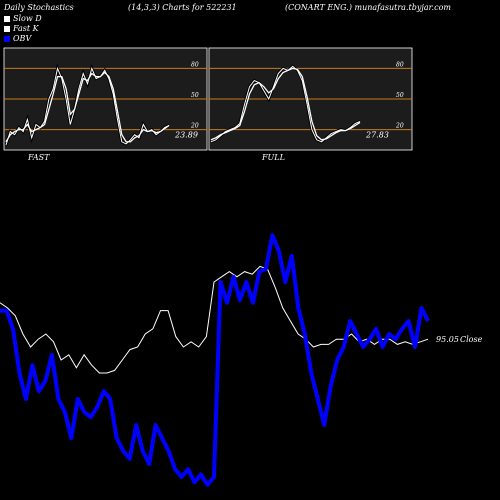  What do you see at coordinates (182, 7) in the screenshot?
I see `header-center: (14,3,3) Charts for 522231` at bounding box center [182, 7].